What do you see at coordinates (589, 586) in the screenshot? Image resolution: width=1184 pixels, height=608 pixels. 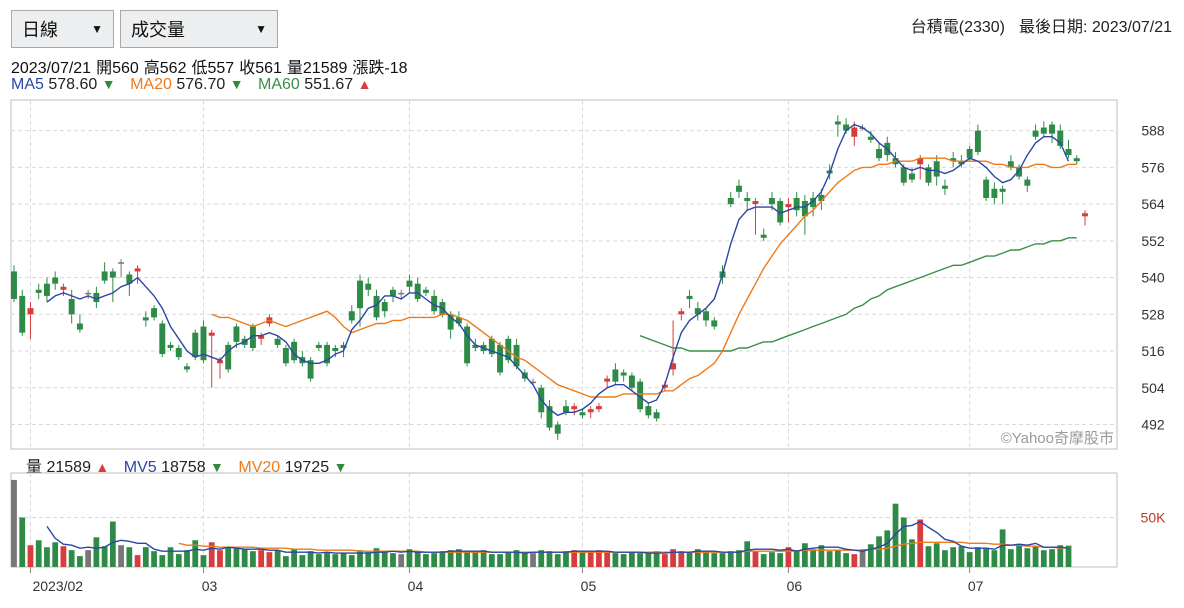 I see `x-tick-label: 05` at bounding box center [589, 586].